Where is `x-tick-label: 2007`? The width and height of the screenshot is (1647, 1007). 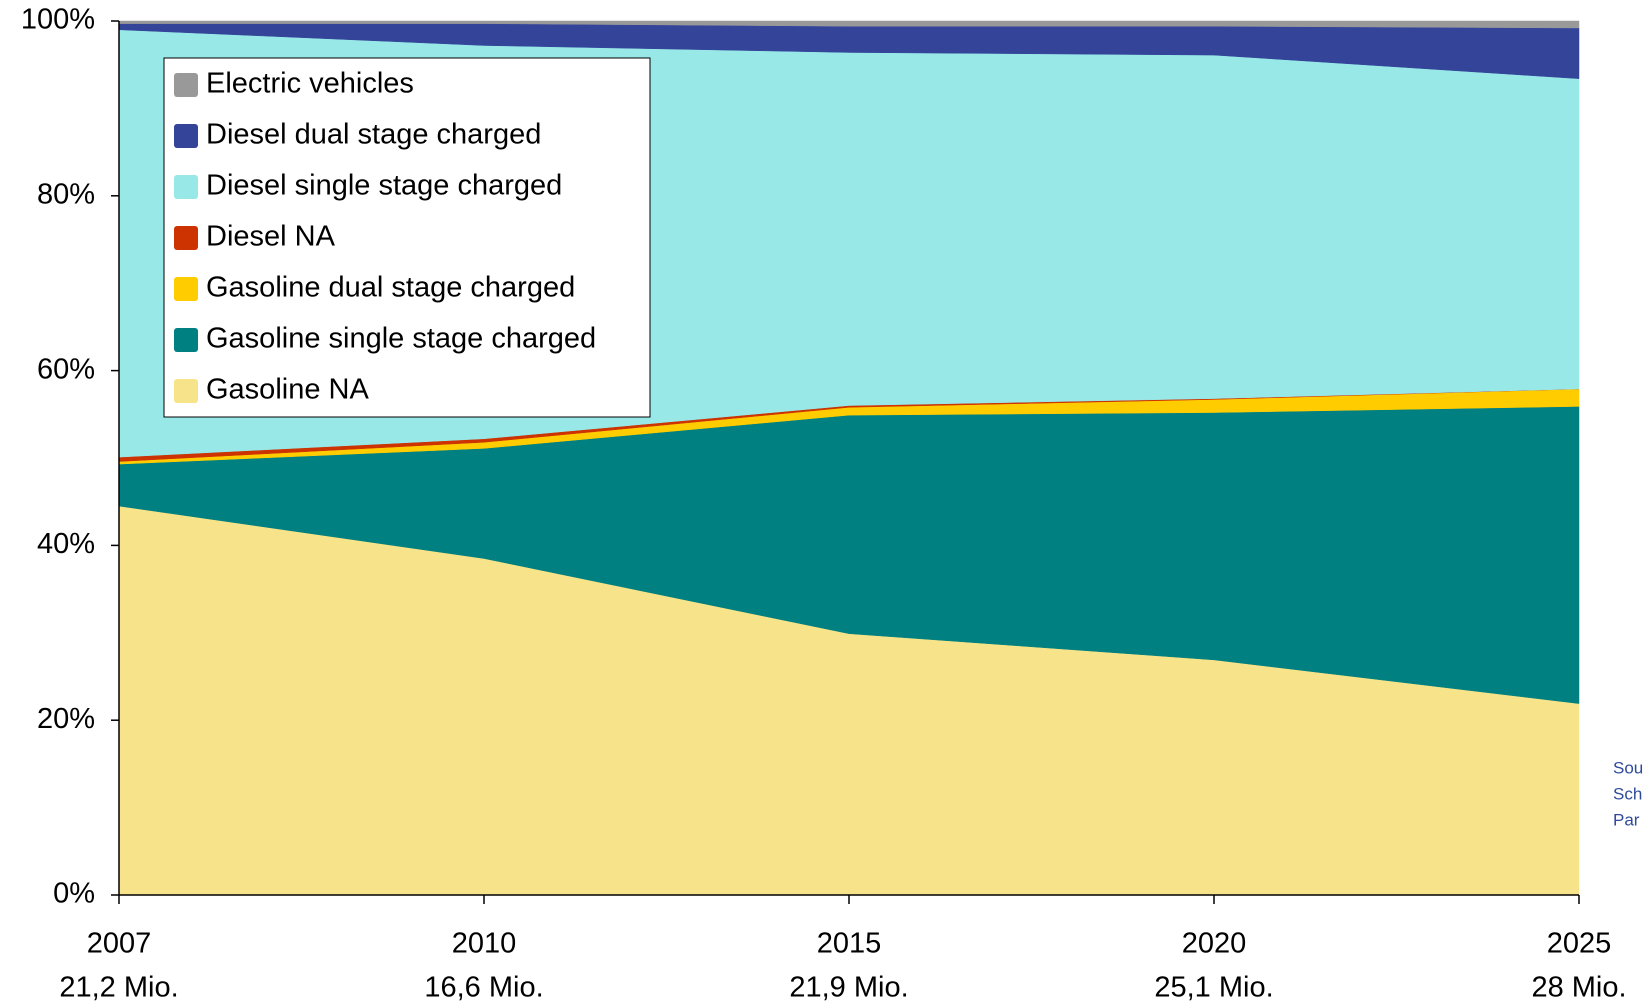 x-tick-label: 2007 is located at coordinates (119, 944).